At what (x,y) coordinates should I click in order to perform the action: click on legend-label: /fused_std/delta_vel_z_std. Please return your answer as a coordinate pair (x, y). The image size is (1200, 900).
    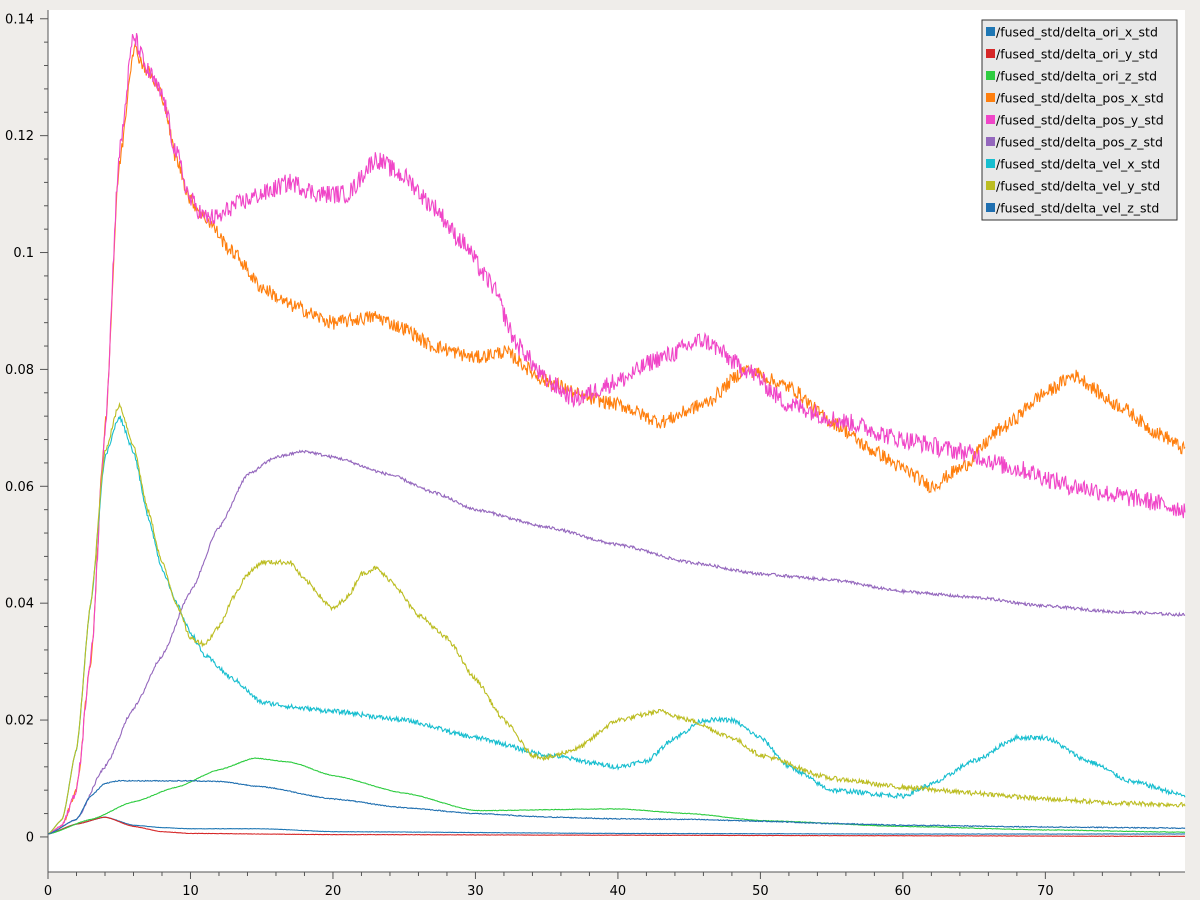
    Looking at the image, I should click on (1077, 208).